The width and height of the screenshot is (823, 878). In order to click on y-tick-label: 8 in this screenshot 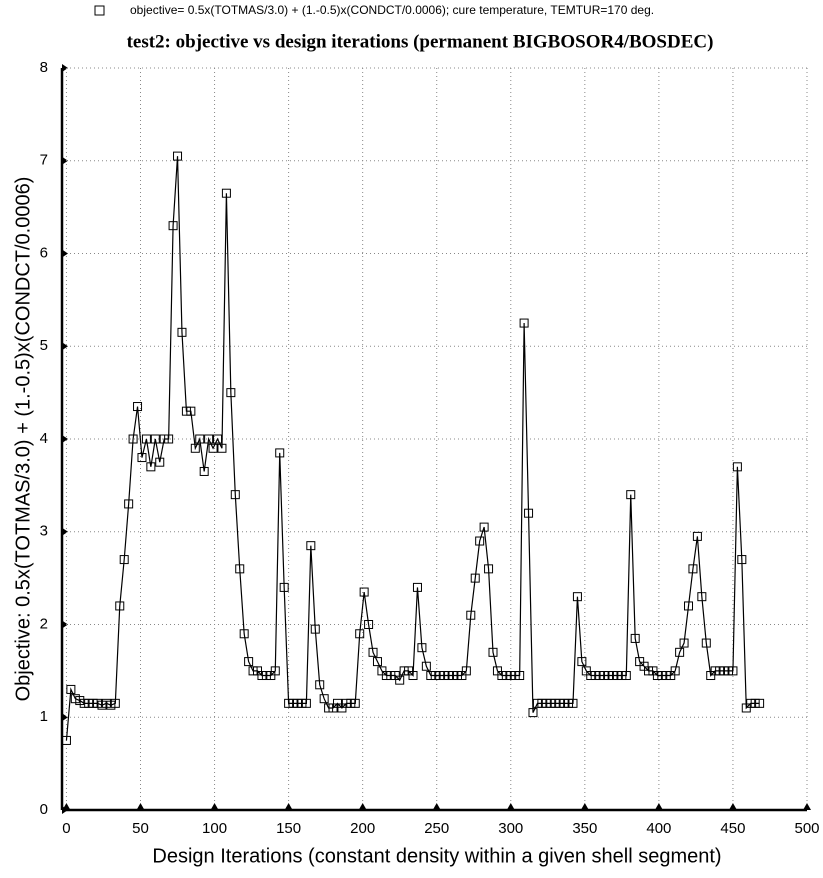, I will do `click(44, 67)`.